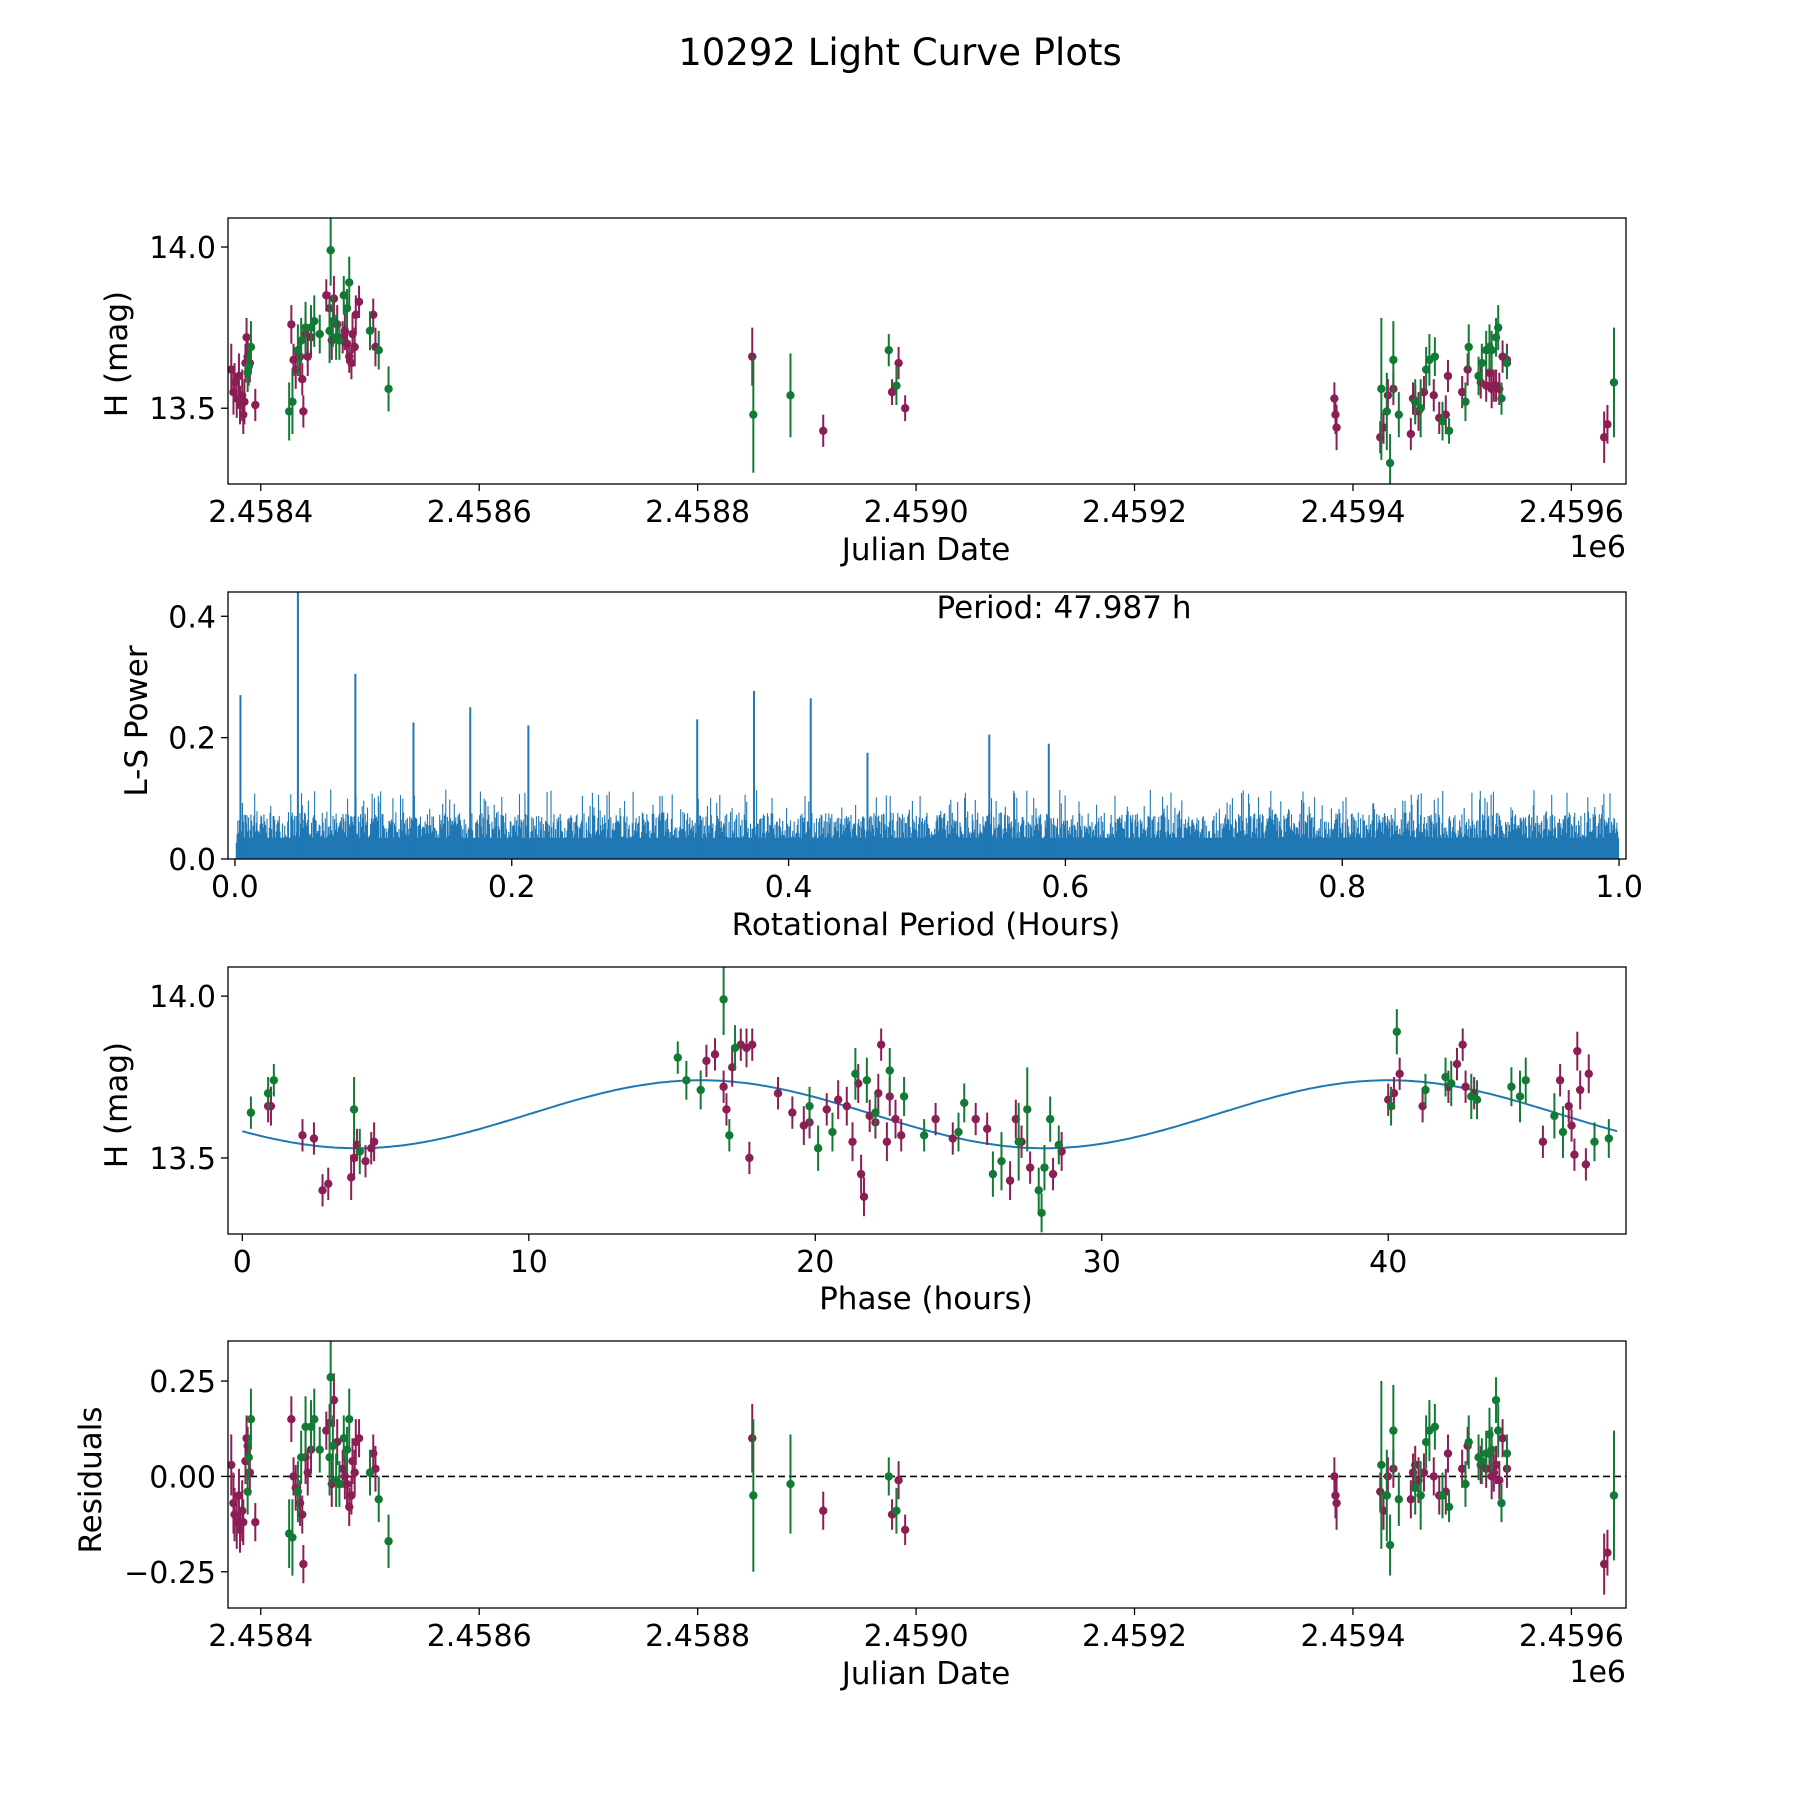 This screenshot has width=1800, height=1804. I want to click on light-curve-ylabel: H (mag), so click(117, 354).